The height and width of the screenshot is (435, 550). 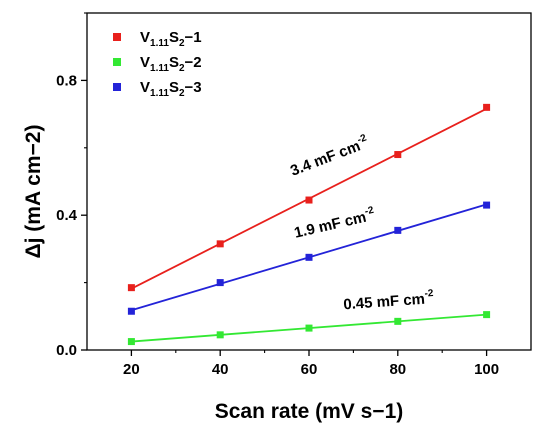 I want to click on legend: V1.11S2−1 V1.11S2−2 V1.11S2−3, so click(x=157, y=64).